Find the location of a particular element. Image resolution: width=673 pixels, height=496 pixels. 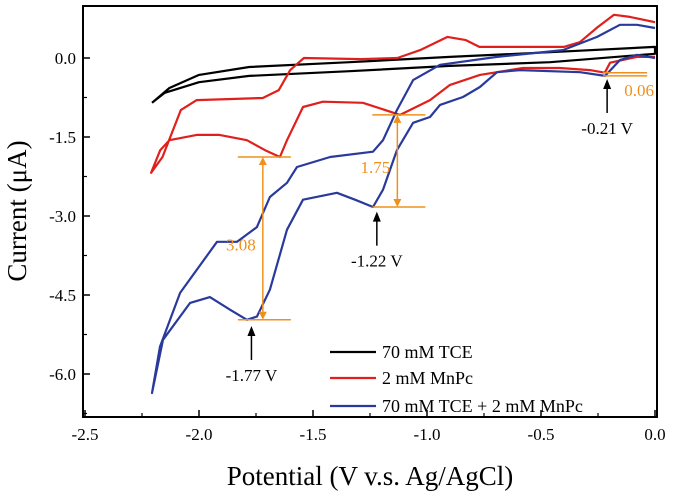

peak-label: -1.22 V is located at coordinates (377, 261).